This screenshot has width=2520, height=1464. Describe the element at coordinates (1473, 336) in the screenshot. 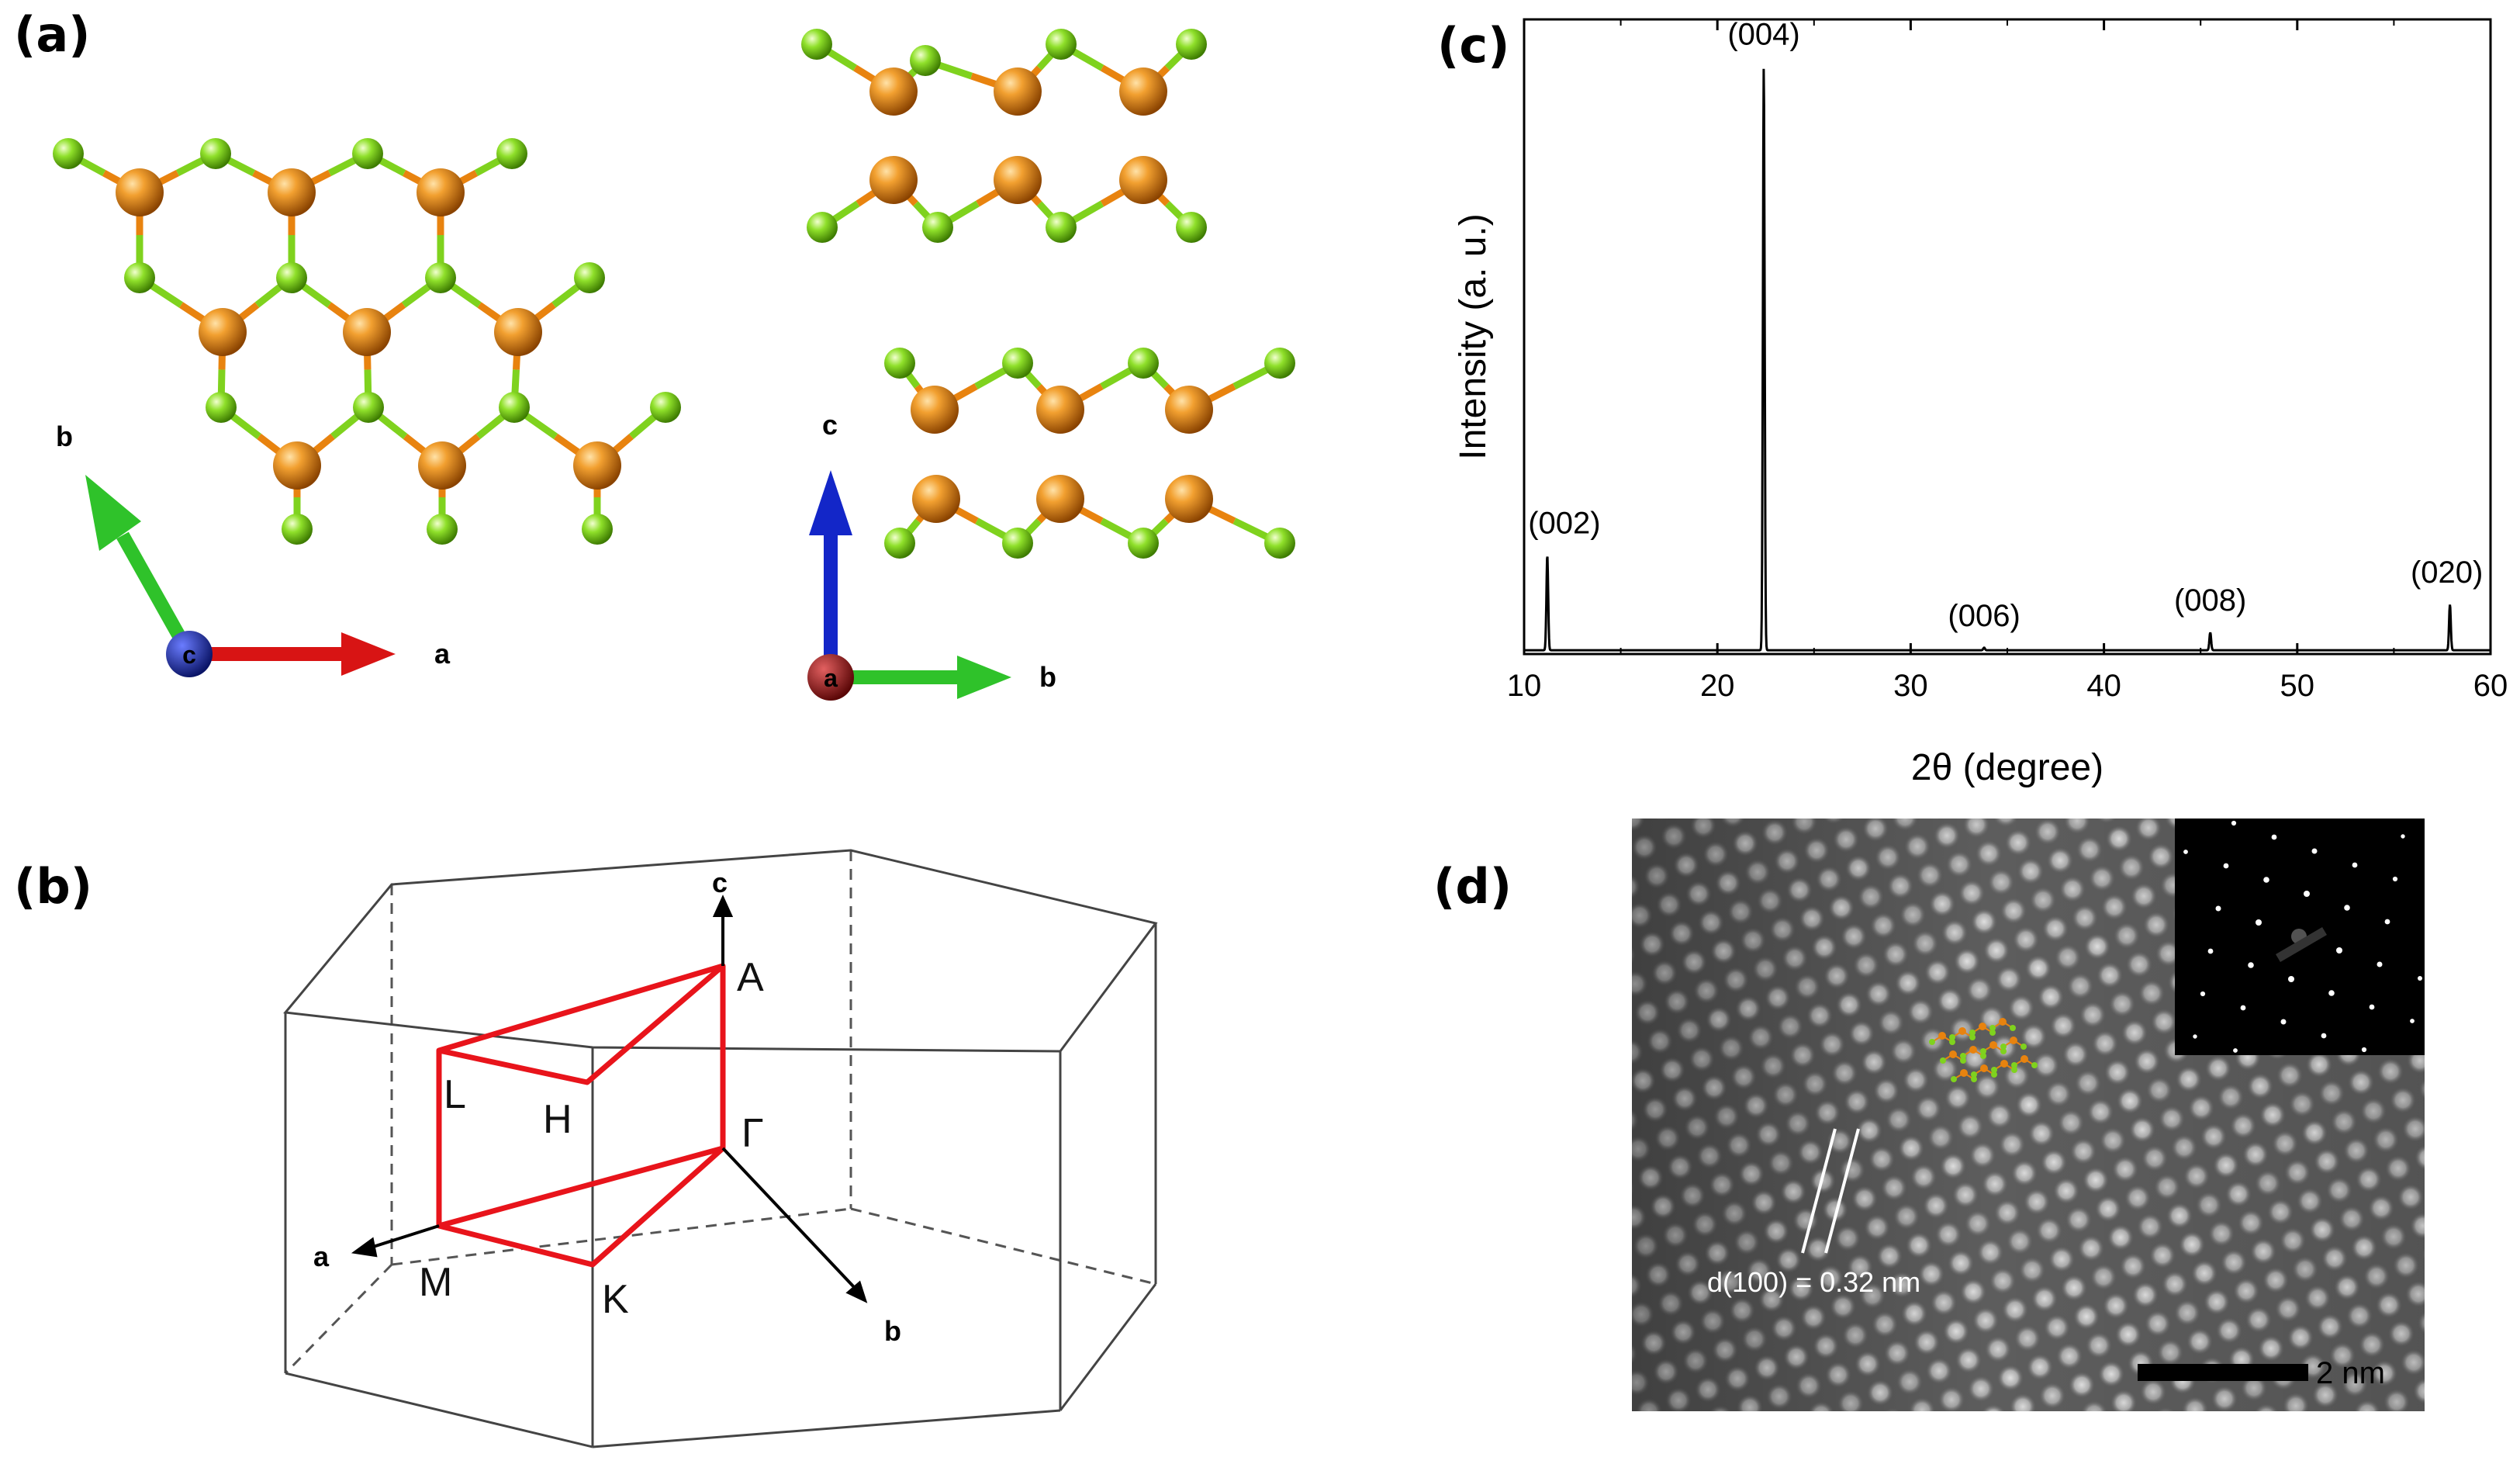

I see `y-axis-label: Intensity (a. u.)` at that location.